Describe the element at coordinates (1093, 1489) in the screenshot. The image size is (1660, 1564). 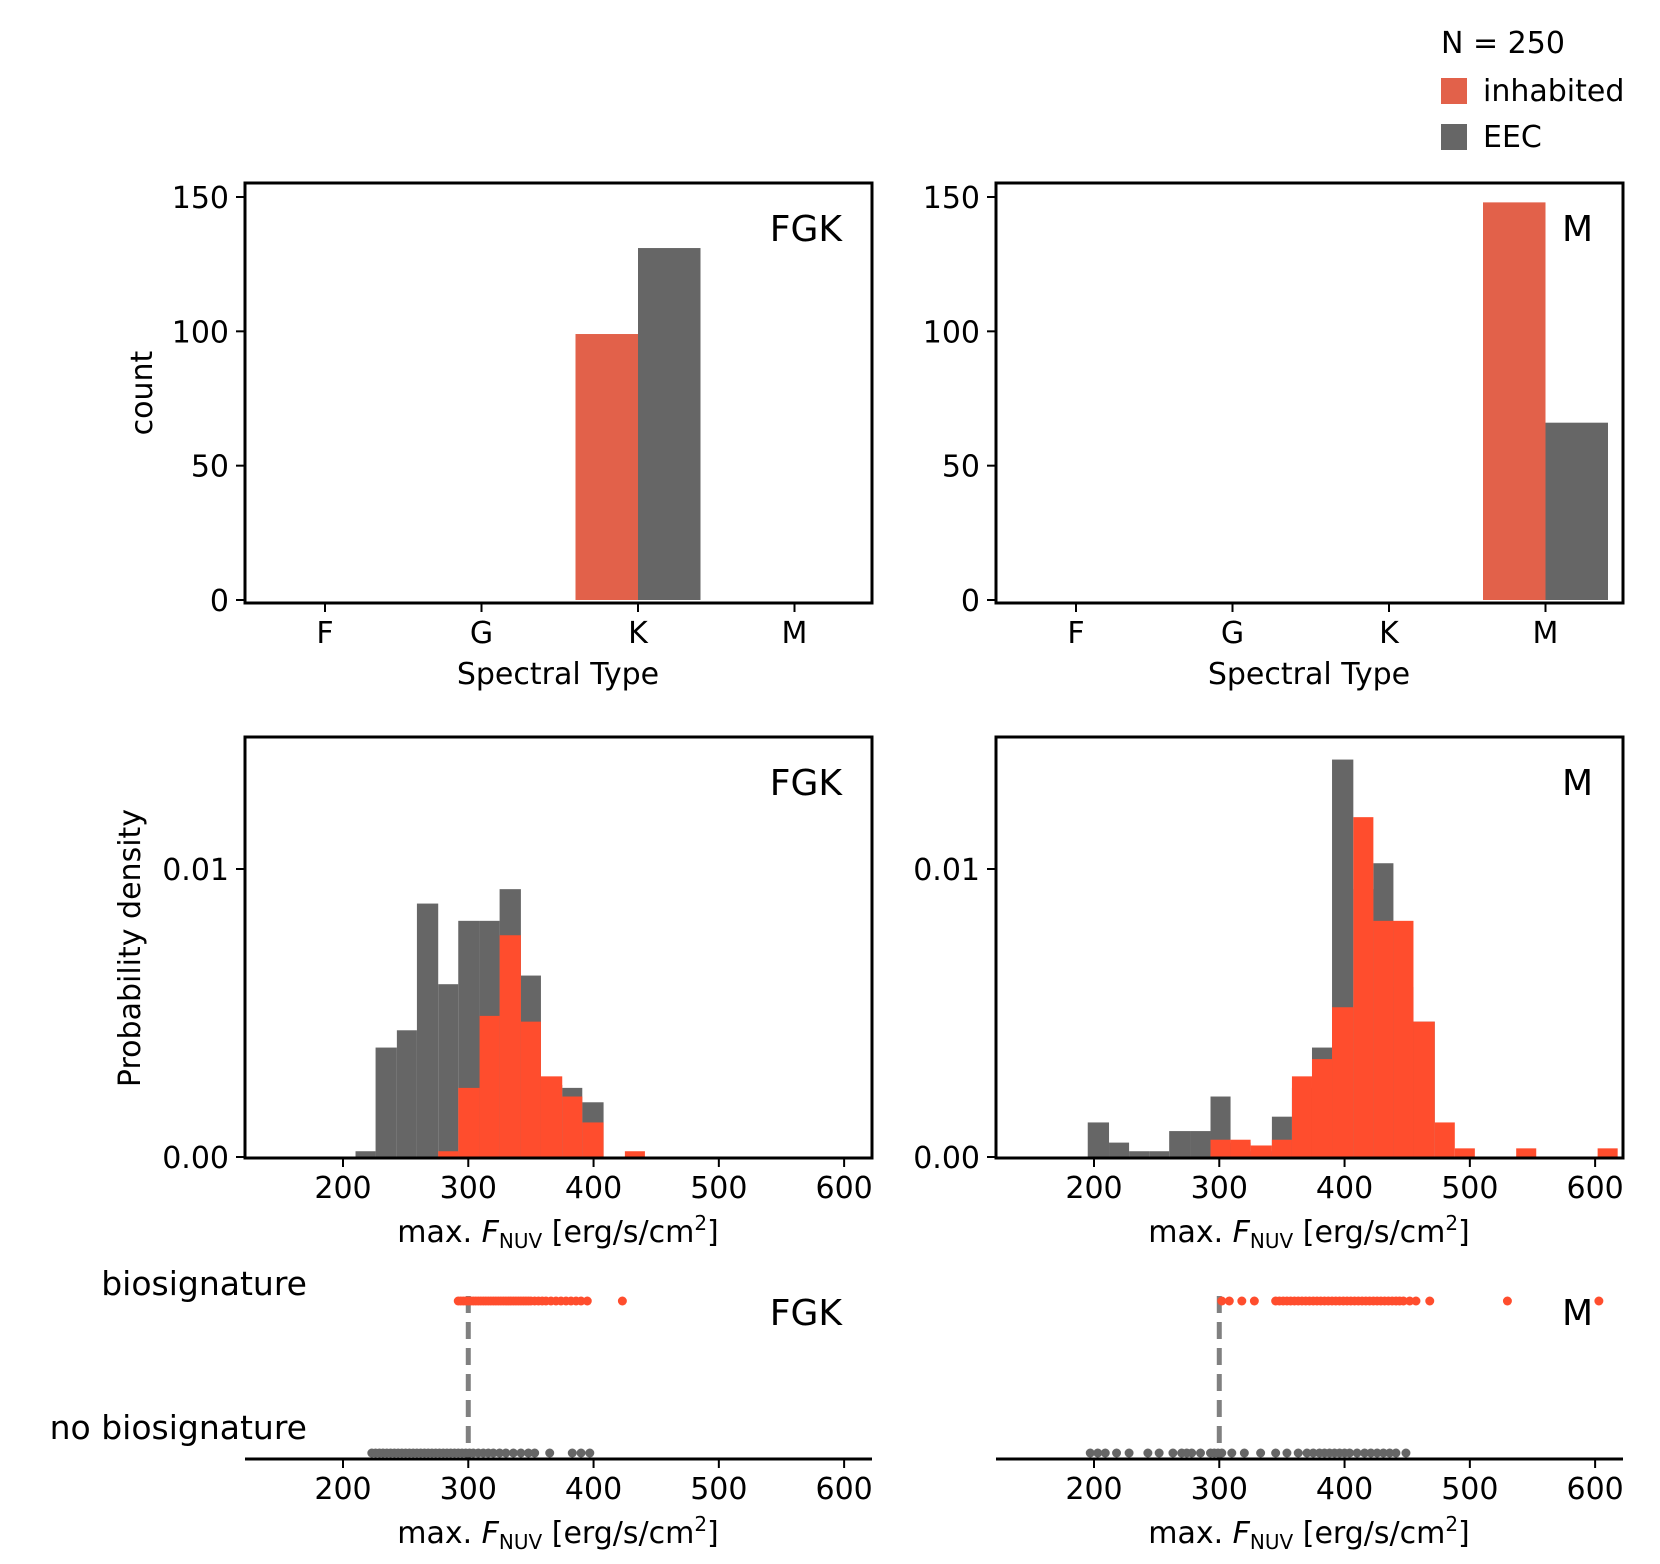
I see `x-tick-label: 200` at that location.